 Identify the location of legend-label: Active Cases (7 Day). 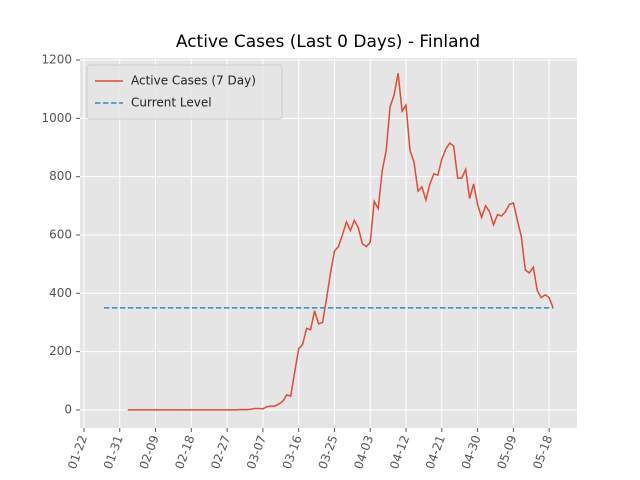
(193, 81).